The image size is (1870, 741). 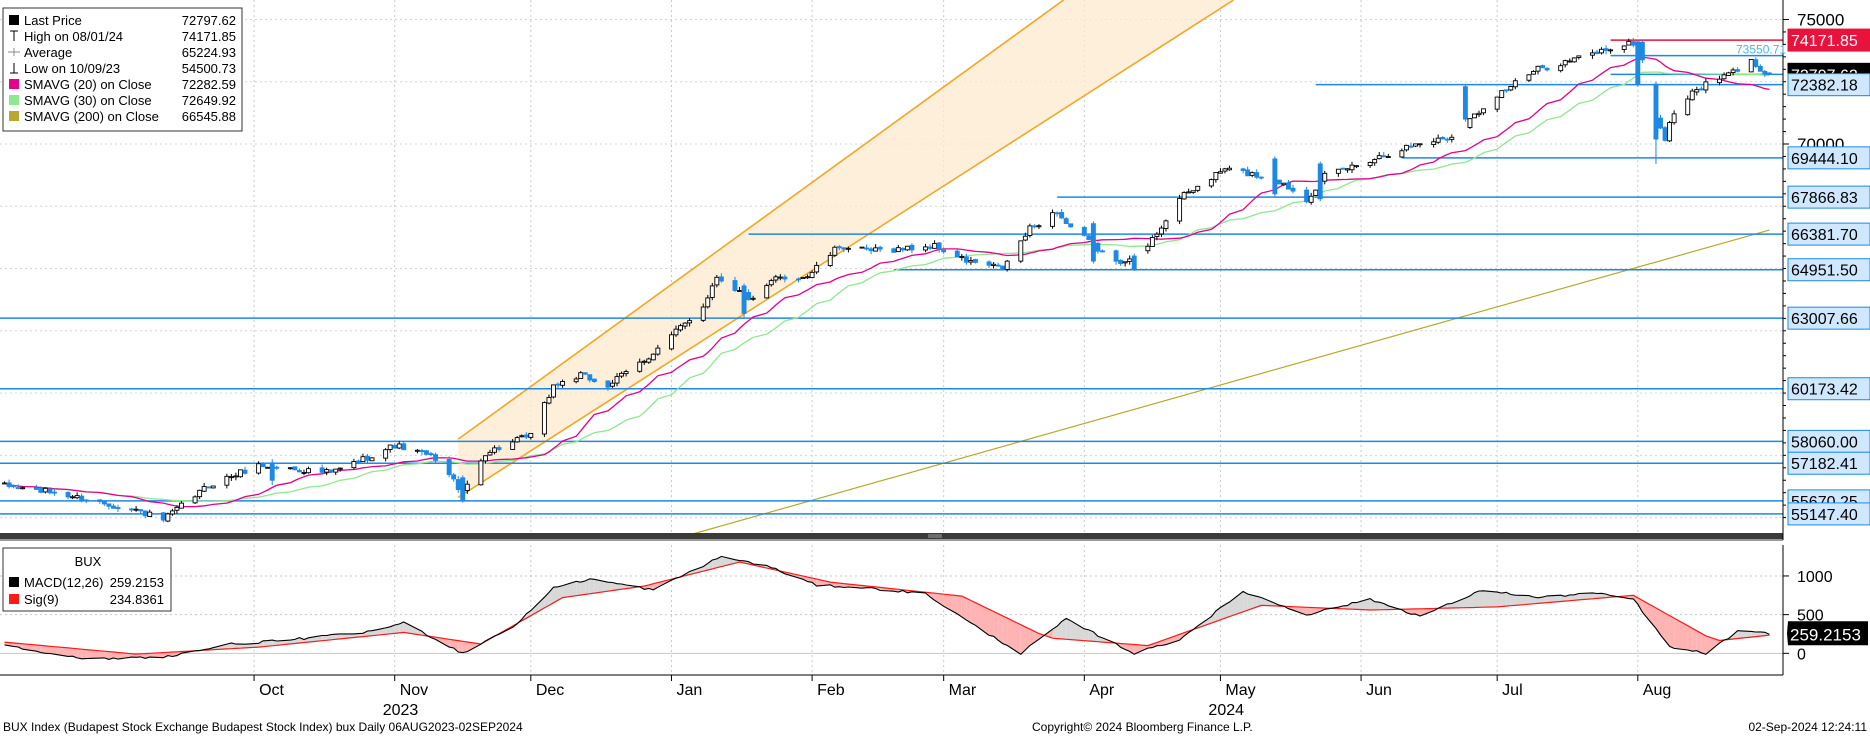 What do you see at coordinates (209, 100) in the screenshot?
I see `price-legend-value-5: 72649.92` at bounding box center [209, 100].